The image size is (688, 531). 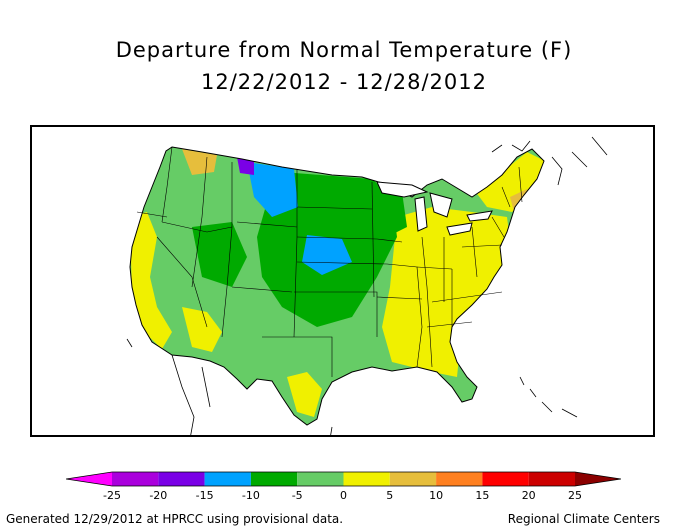 What do you see at coordinates (327, 255) in the screenshot?
I see `region-cold-nebraska` at bounding box center [327, 255].